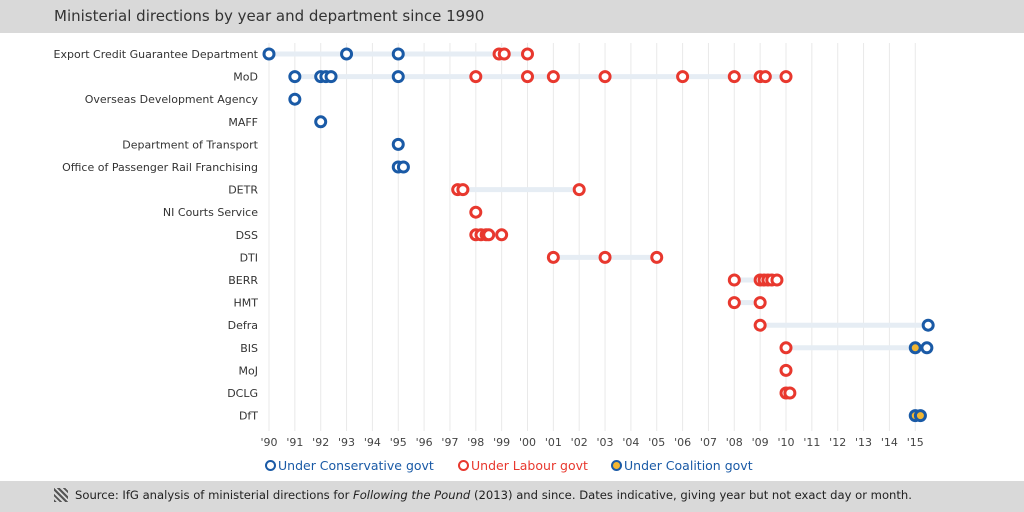 Image resolution: width=1024 pixels, height=512 pixels. I want to click on x-tick-label: '93, so click(346, 442).